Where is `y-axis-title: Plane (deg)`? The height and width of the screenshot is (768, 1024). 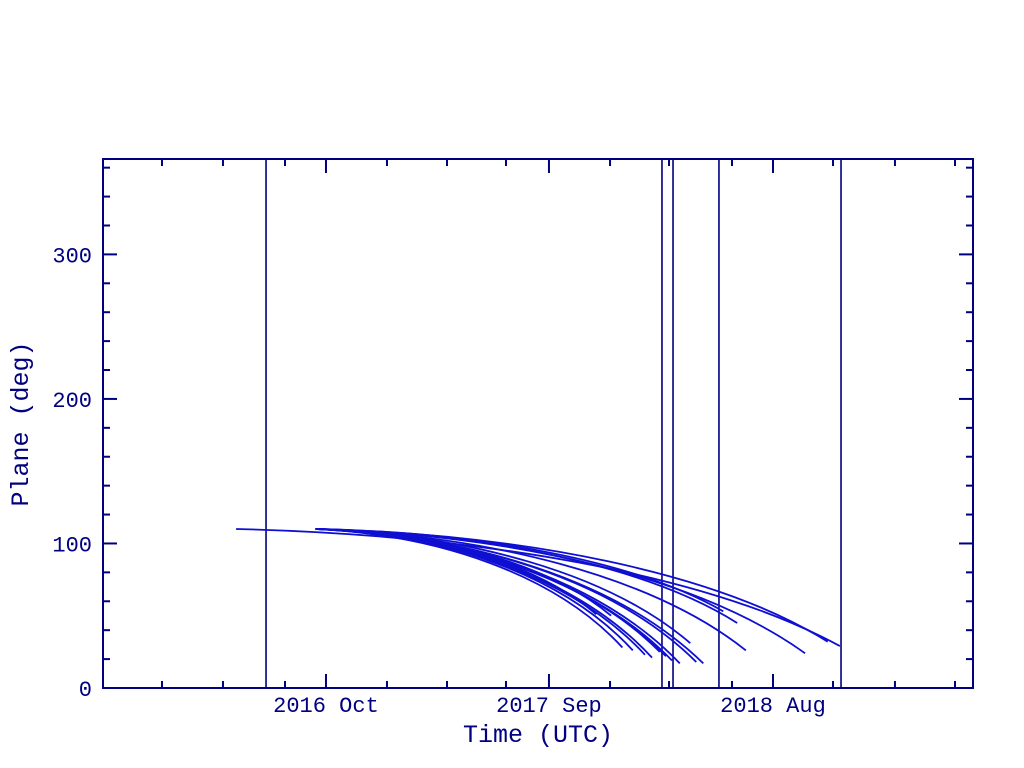
y-axis-title: Plane (deg) is located at coordinates (21, 423).